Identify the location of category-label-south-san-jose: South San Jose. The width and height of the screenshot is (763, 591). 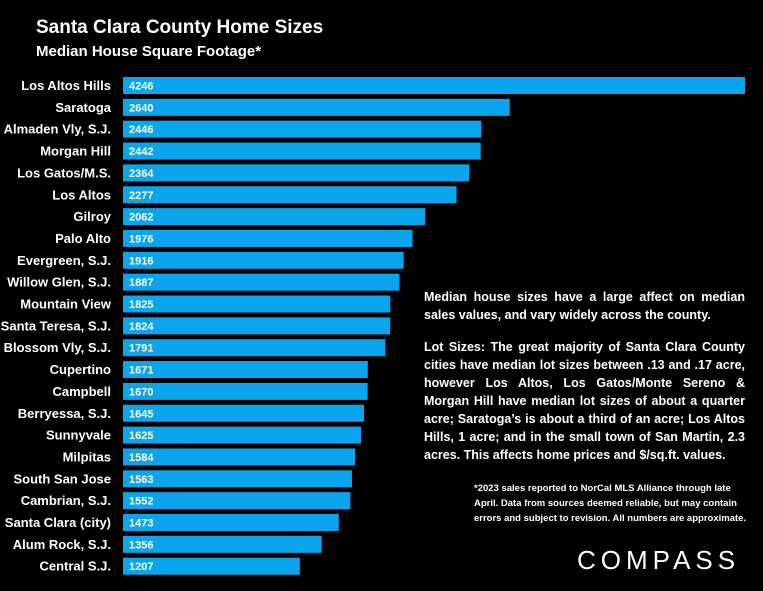
(62, 478).